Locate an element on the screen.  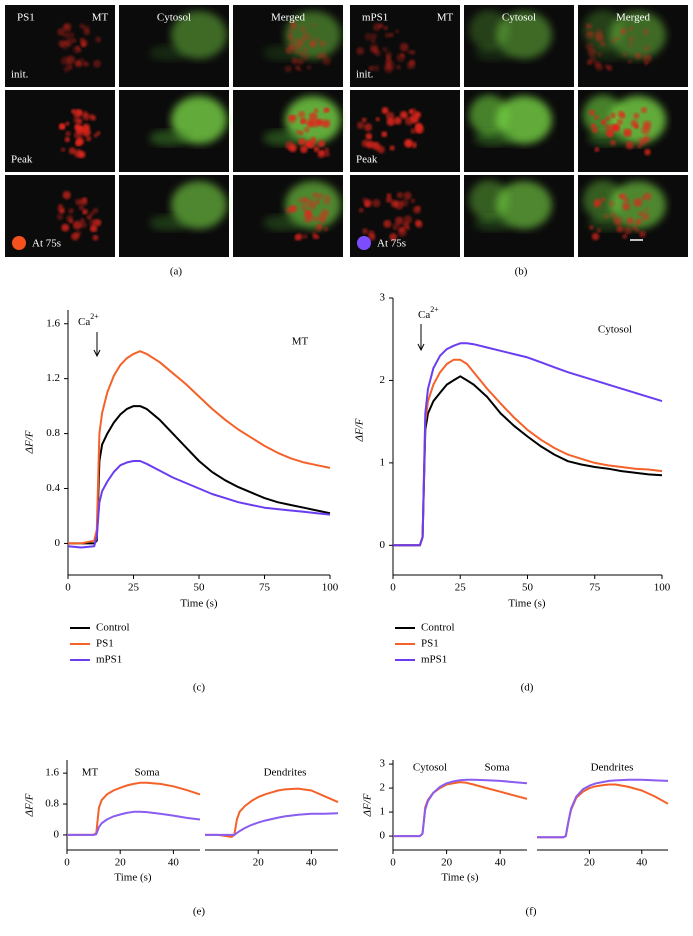
y-tick-label: 0.8 is located at coordinates (52, 804).